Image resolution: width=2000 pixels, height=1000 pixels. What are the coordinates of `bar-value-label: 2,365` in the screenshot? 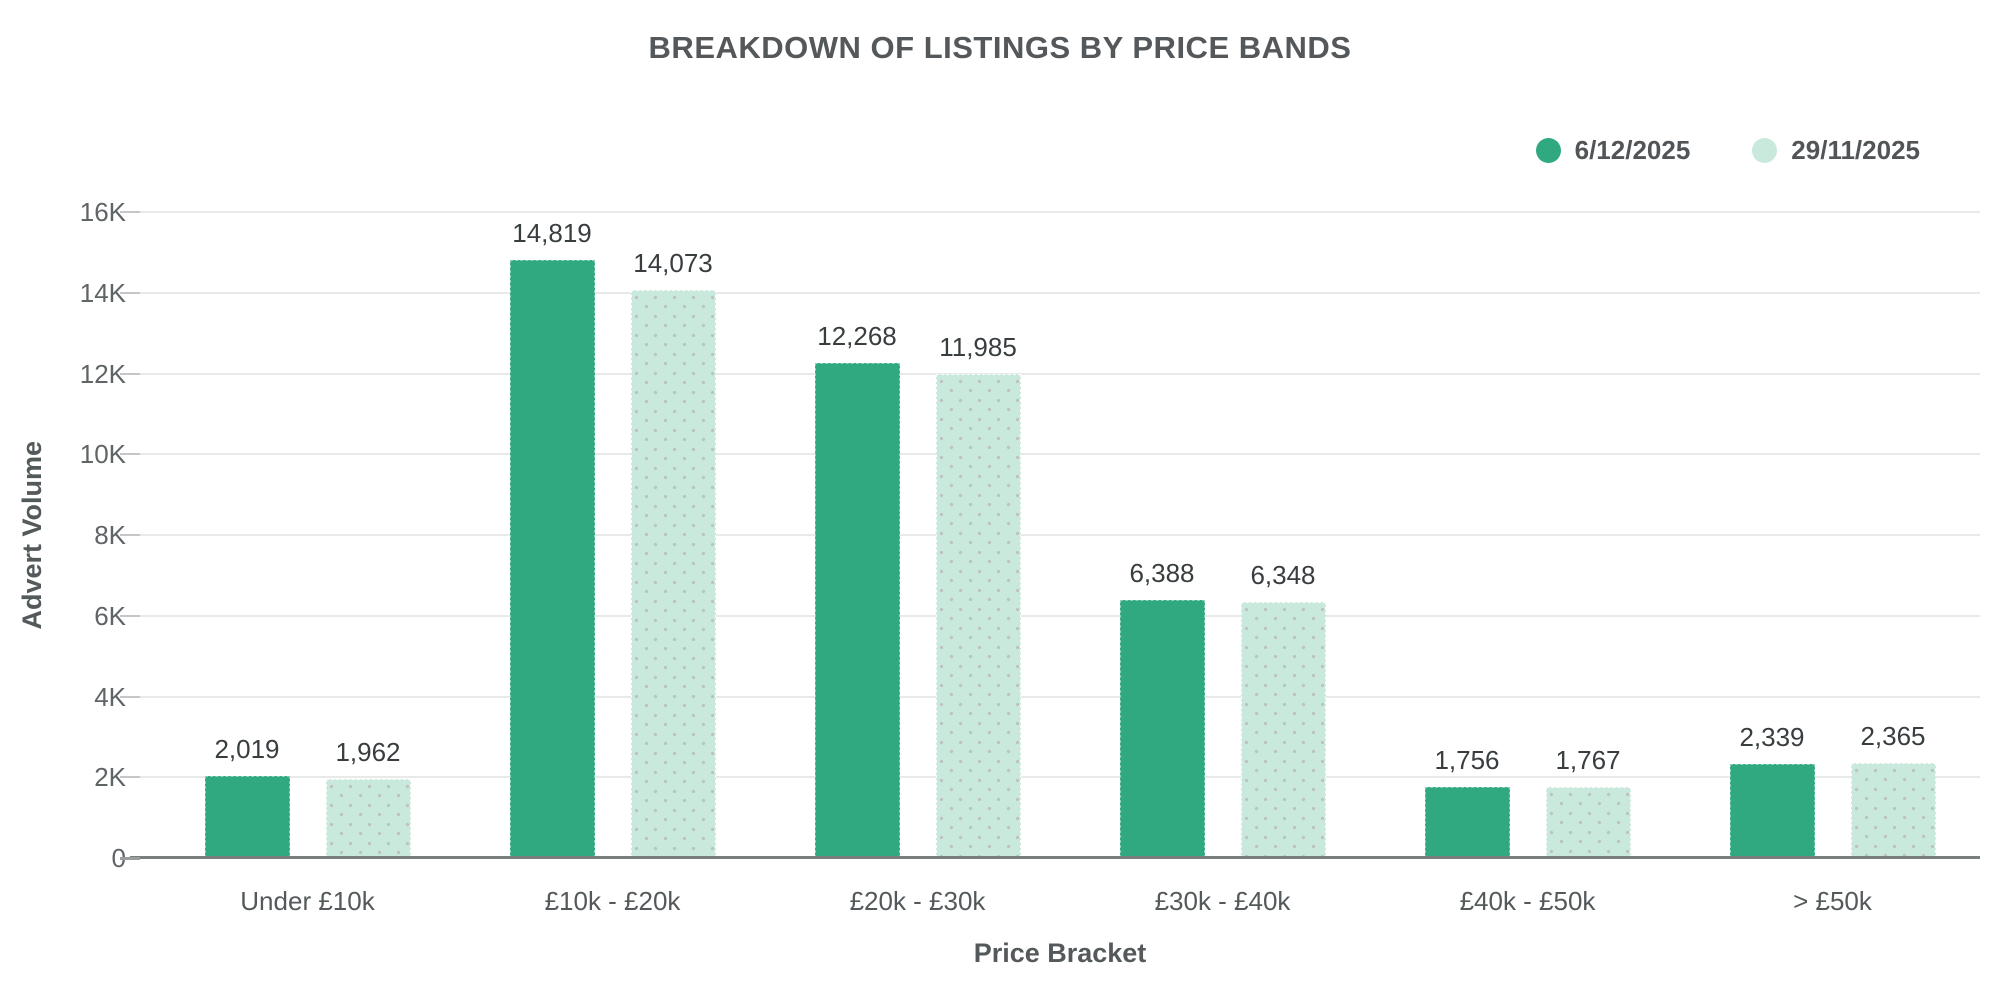 It's located at (1893, 735).